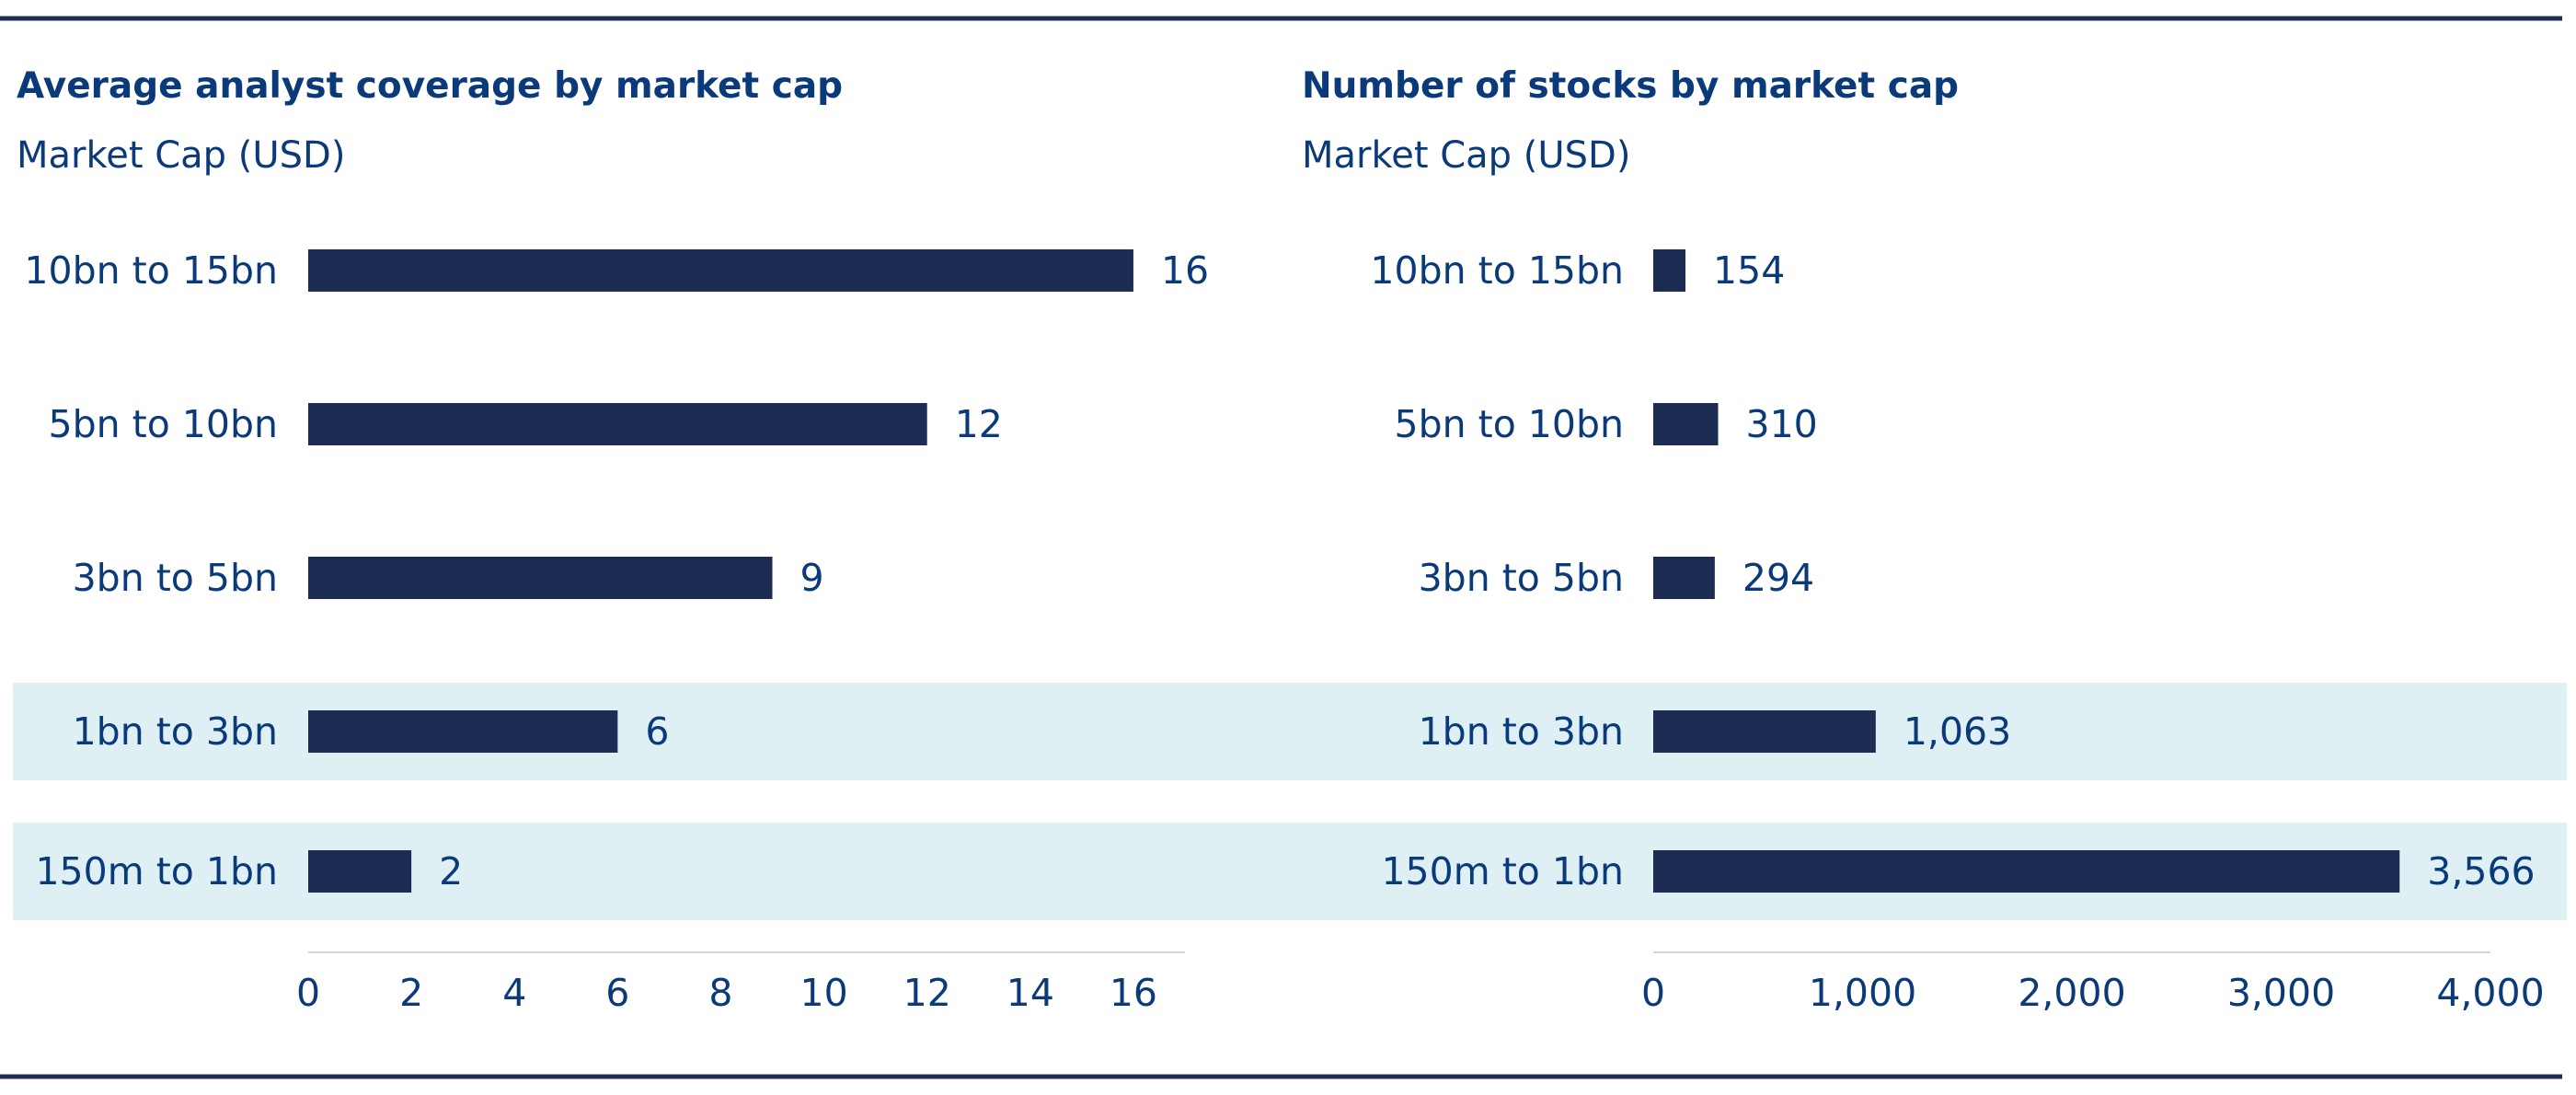 This screenshot has width=2576, height=1095. I want to click on chart-stock-count-category-label: 10bn to 15bn, so click(1497, 270).